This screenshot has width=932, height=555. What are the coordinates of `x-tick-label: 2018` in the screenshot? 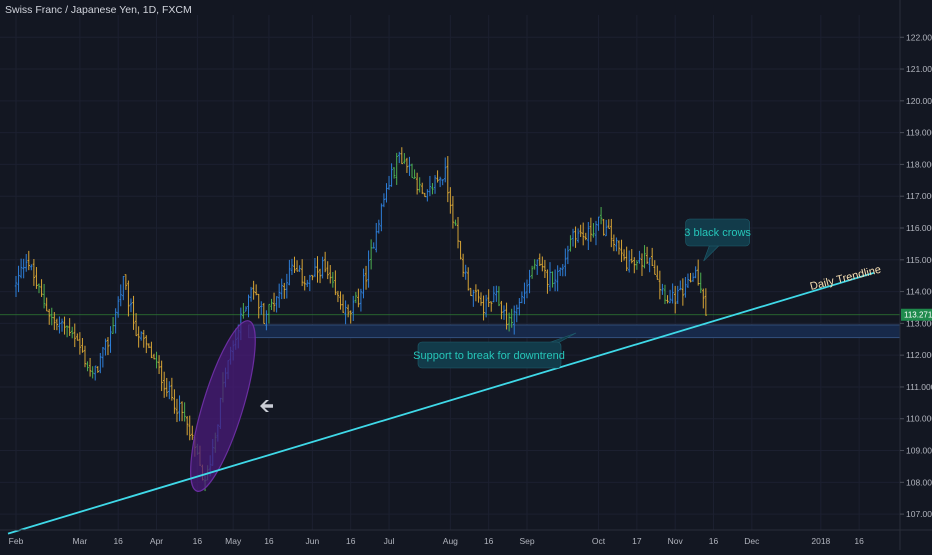 It's located at (820, 541).